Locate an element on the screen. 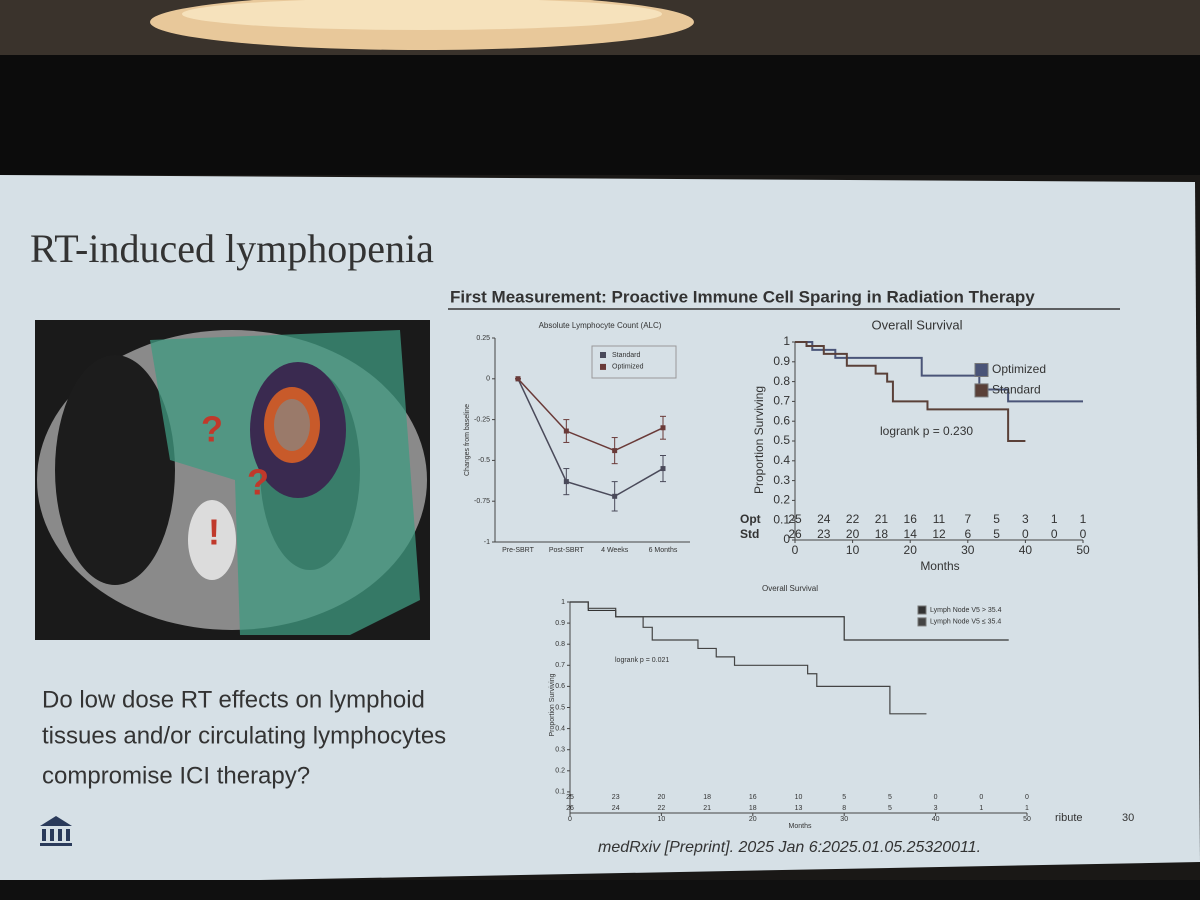 Image resolution: width=1200 pixels, height=900 pixels. risk-count: 22 is located at coordinates (662, 808).